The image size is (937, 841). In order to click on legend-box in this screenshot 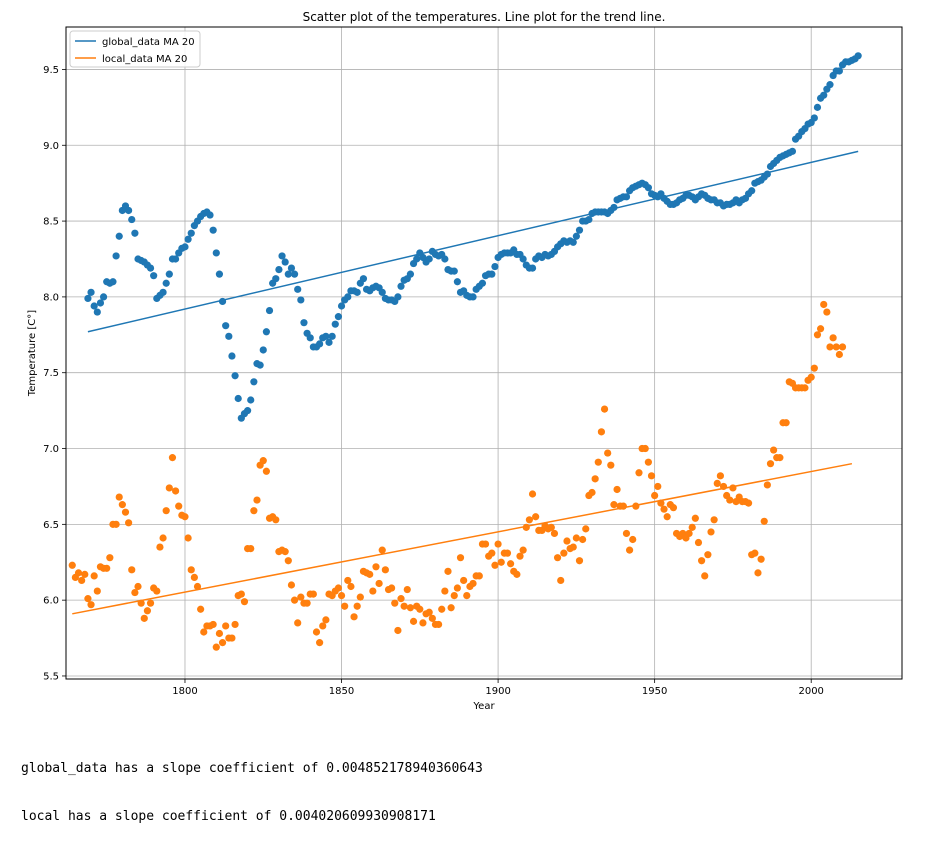, I will do `click(135, 49)`.